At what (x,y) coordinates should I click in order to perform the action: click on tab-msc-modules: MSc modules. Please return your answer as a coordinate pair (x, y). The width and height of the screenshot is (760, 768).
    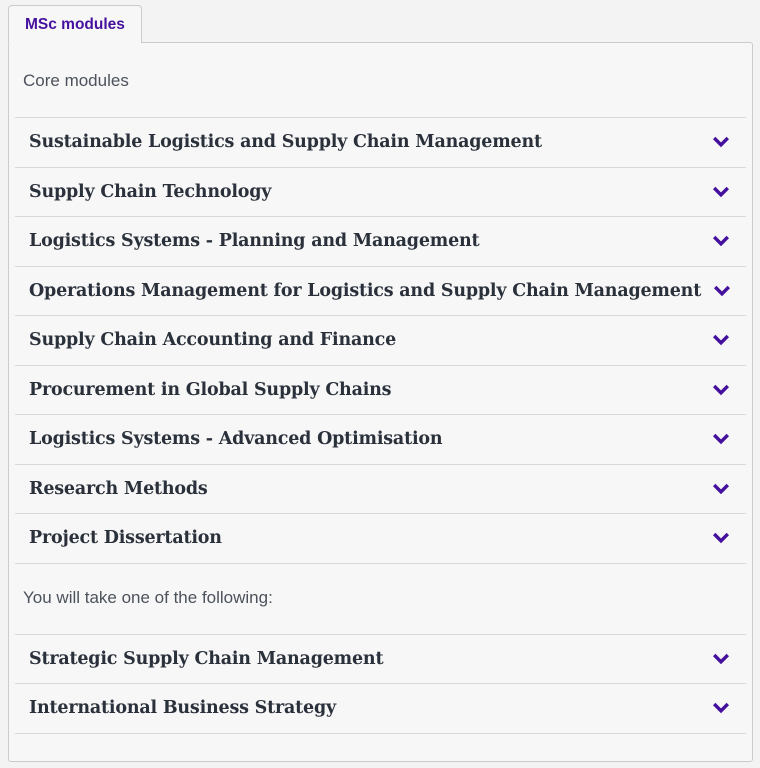
    Looking at the image, I should click on (75, 24).